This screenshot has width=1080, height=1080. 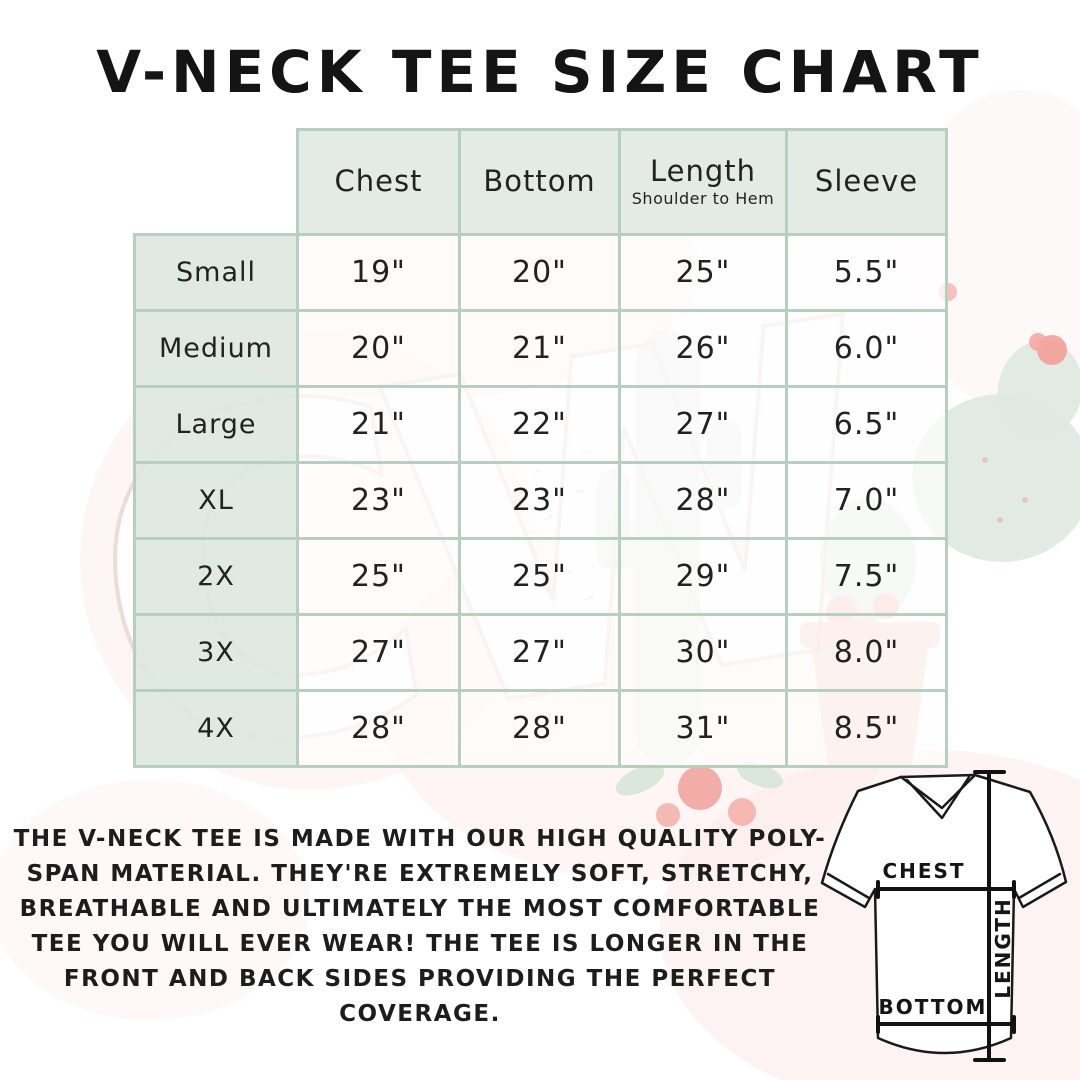 What do you see at coordinates (866, 424) in the screenshot?
I see `measurement-value-cell: 6.5"` at bounding box center [866, 424].